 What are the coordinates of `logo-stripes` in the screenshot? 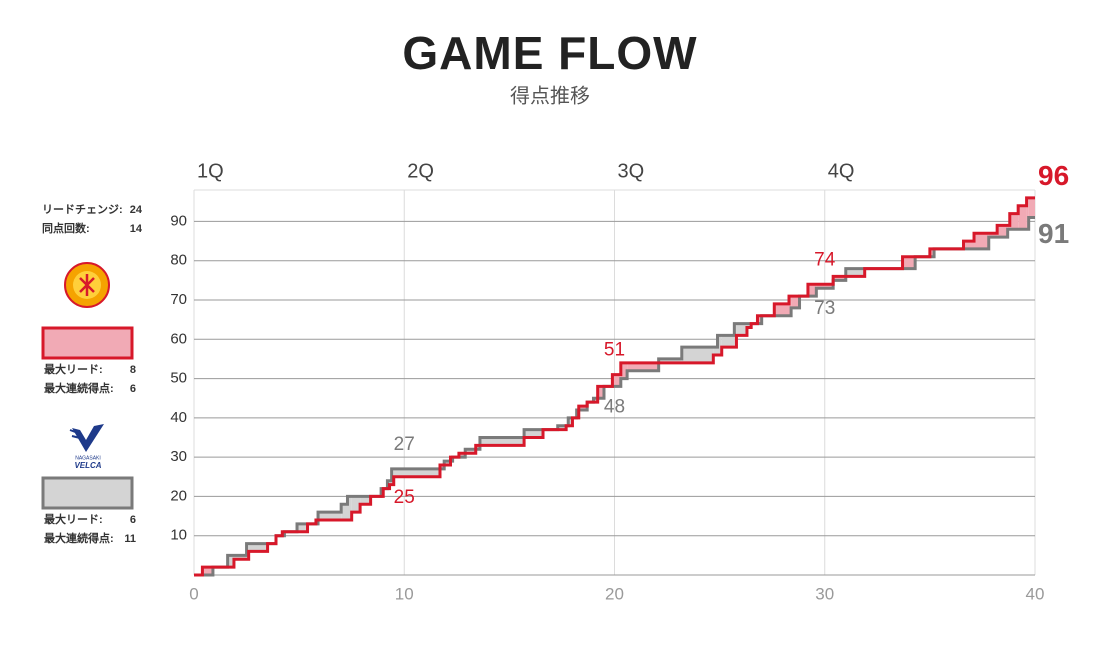 It's located at (75, 434).